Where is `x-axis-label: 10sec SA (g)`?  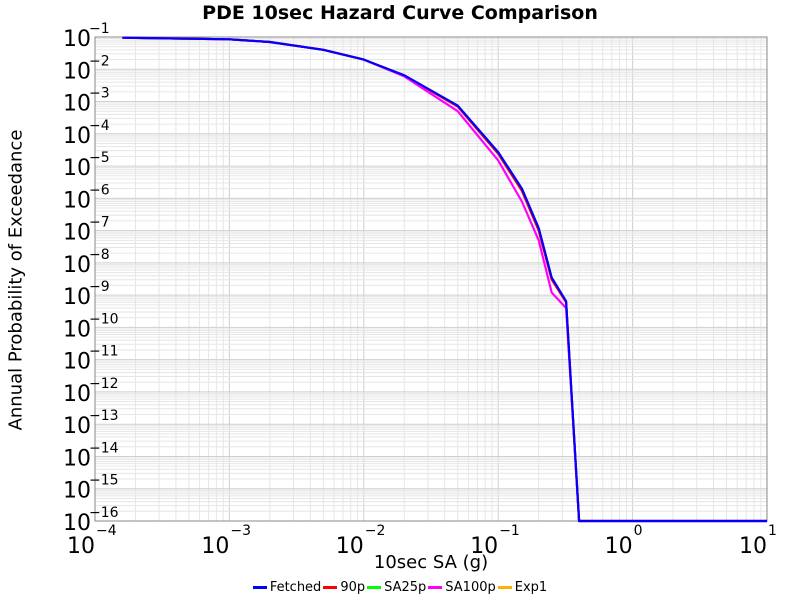 x-axis-label: 10sec SA (g) is located at coordinates (431, 562).